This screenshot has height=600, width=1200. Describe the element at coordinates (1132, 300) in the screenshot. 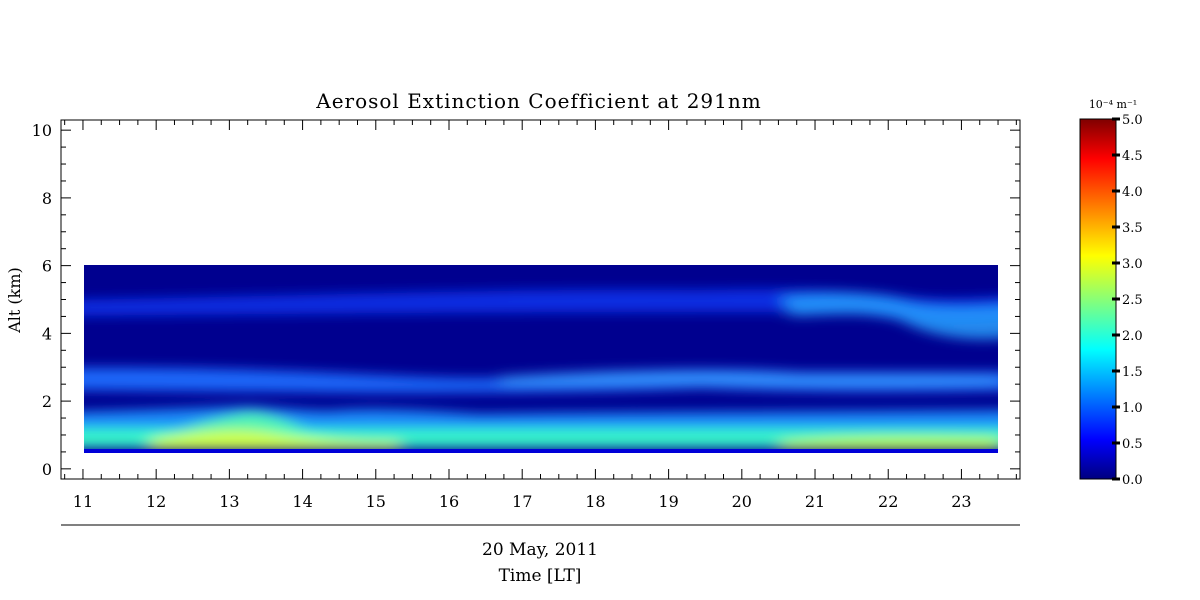

I see `colorbar-tick-label: 2.5` at that location.